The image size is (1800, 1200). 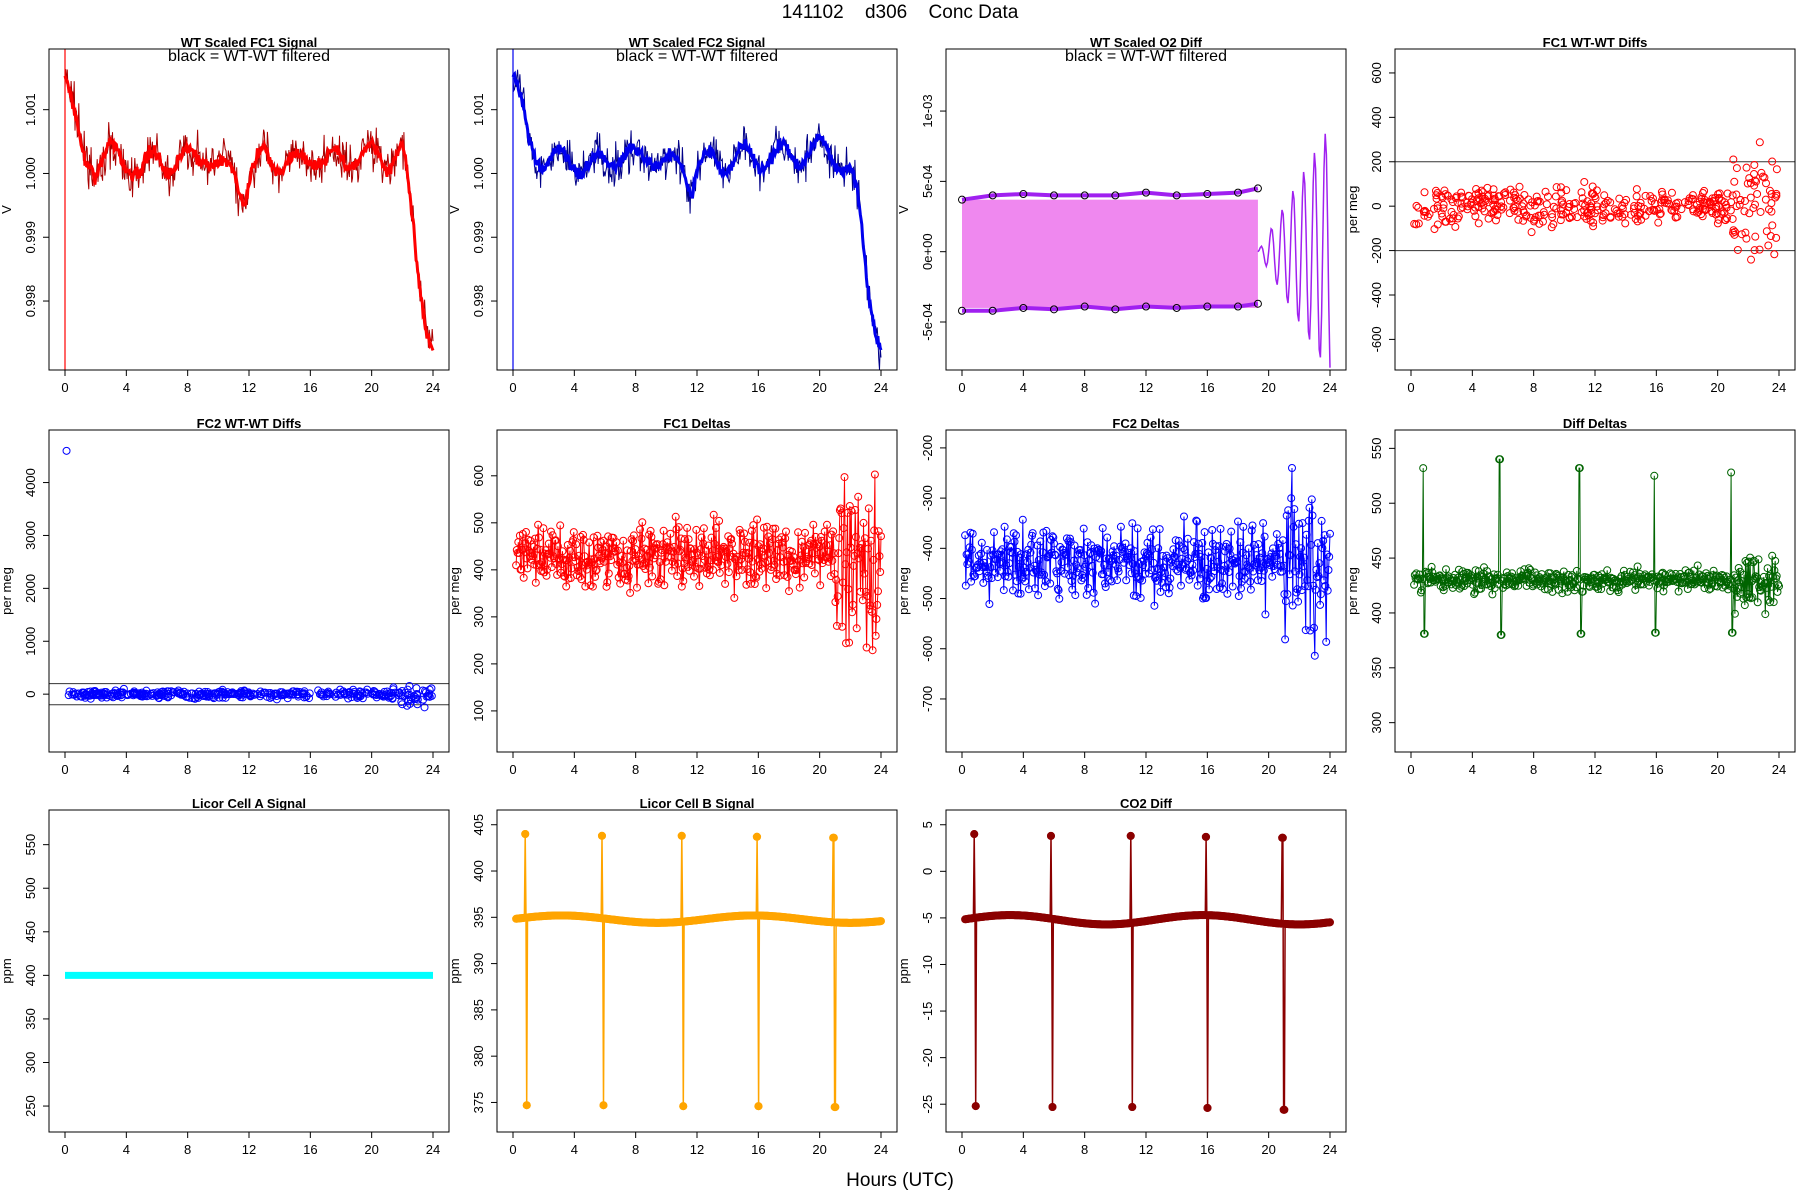 What do you see at coordinates (478, 301) in the screenshot?
I see `y-tick-label: 0.998` at bounding box center [478, 301].